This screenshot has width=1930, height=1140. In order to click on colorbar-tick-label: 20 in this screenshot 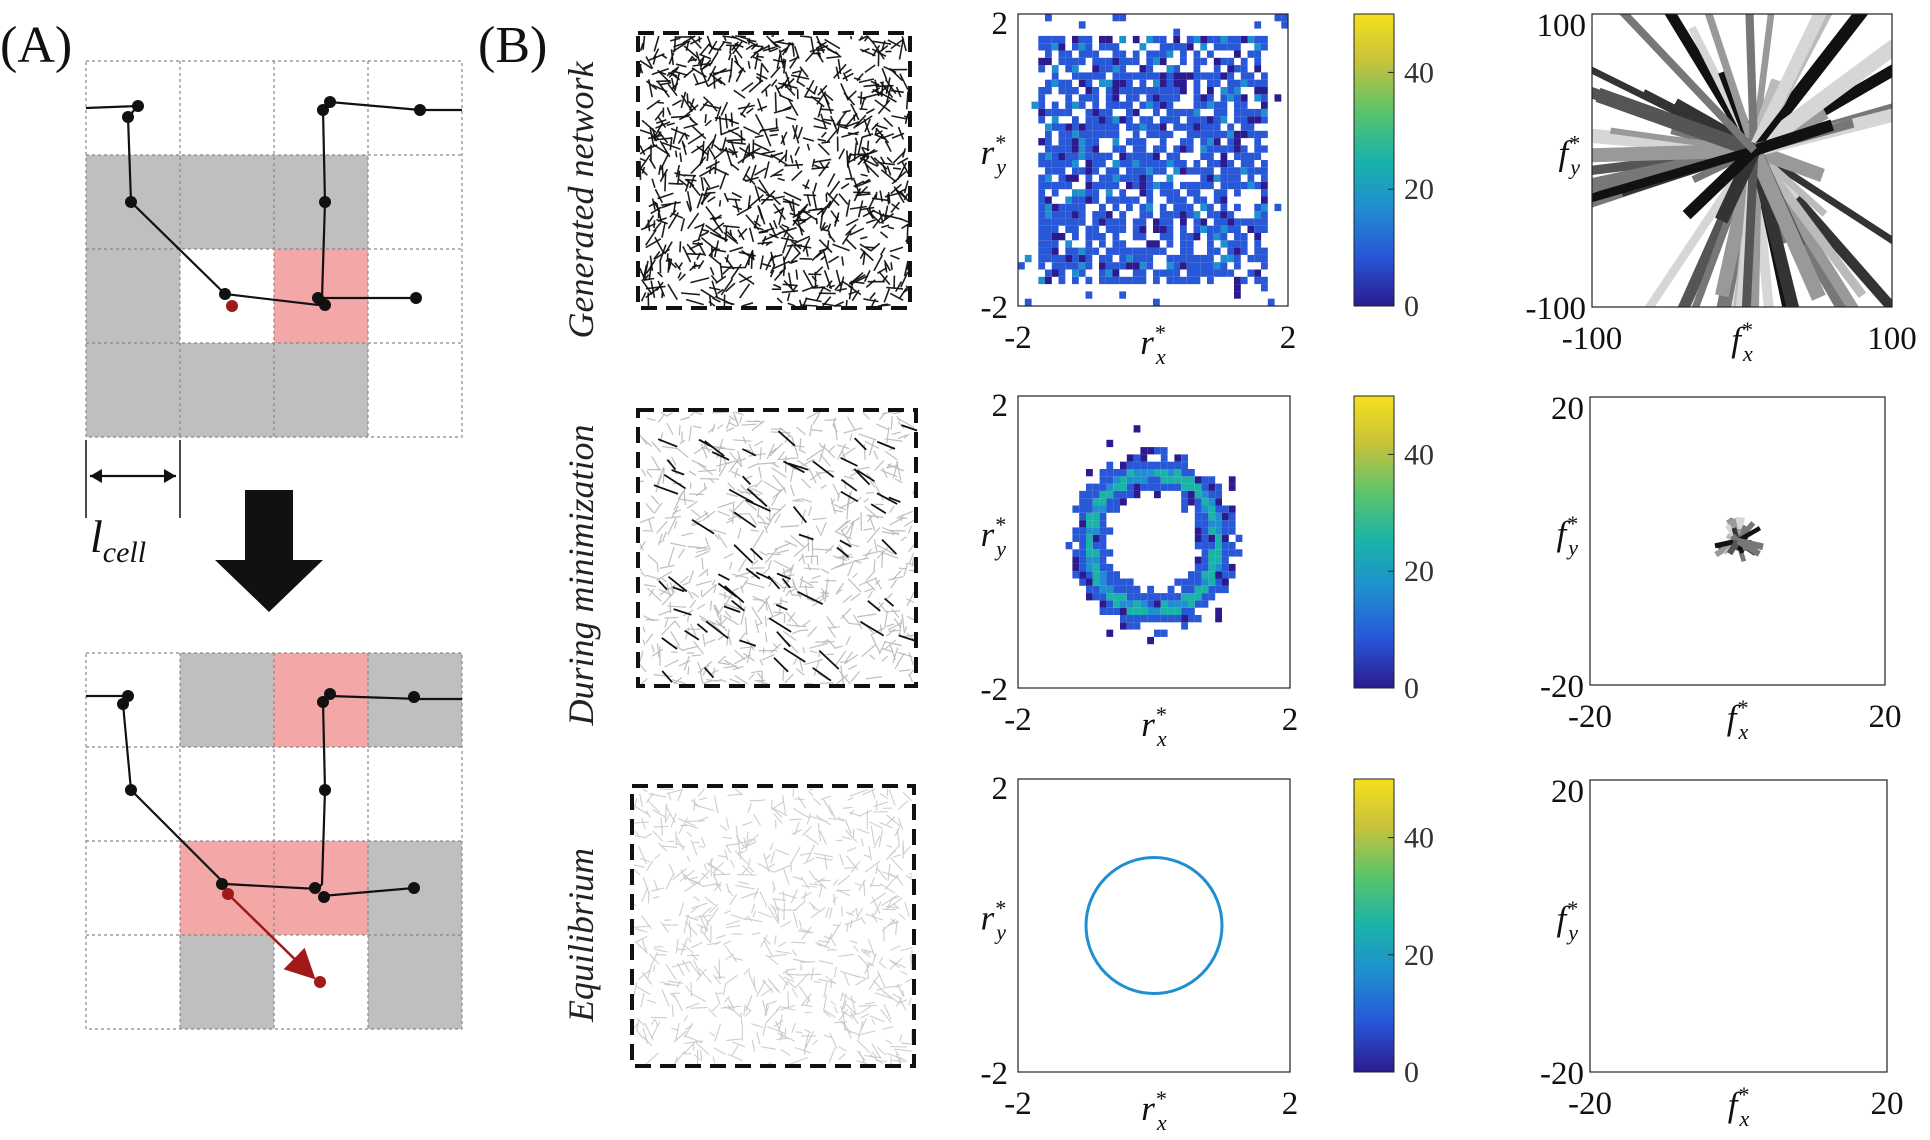, I will do `click(1419, 571)`.